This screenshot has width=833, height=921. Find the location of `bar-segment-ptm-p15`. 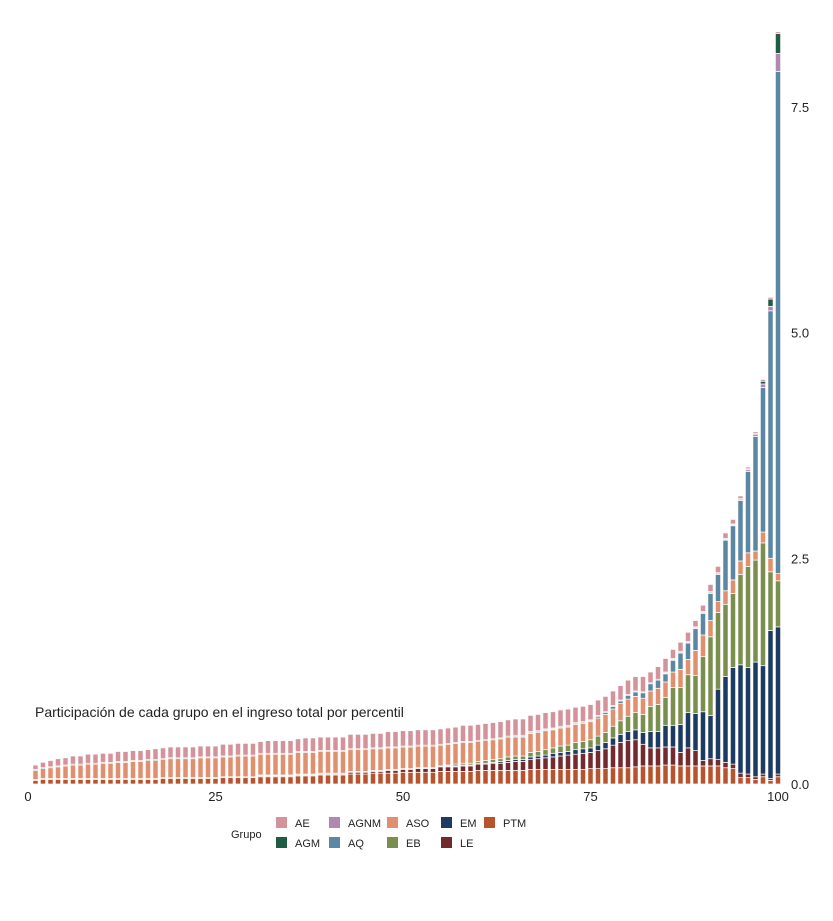

bar-segment-ptm-p15 is located at coordinates (140, 782).